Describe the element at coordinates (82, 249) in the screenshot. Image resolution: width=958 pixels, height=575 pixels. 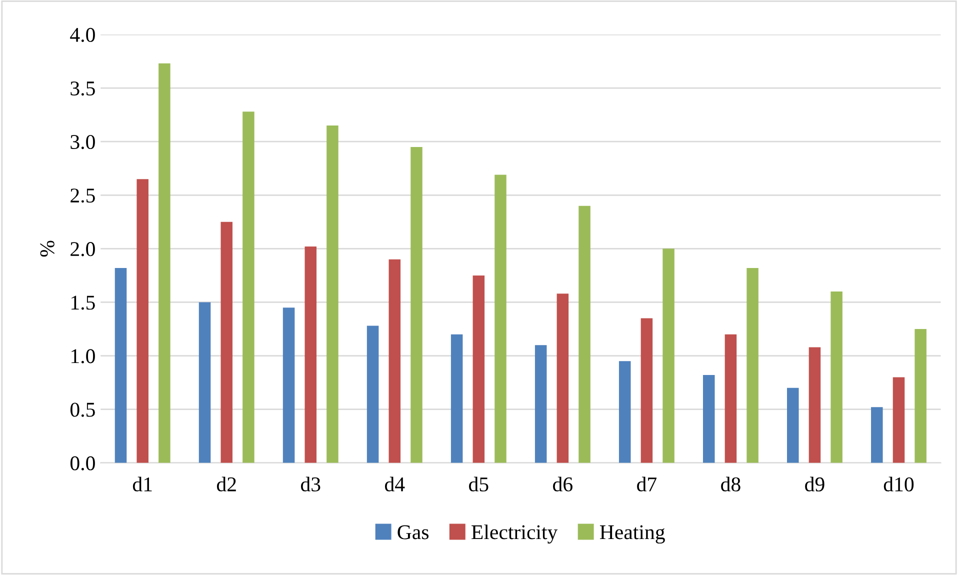
I see `y-tick-label: 2.0` at that location.